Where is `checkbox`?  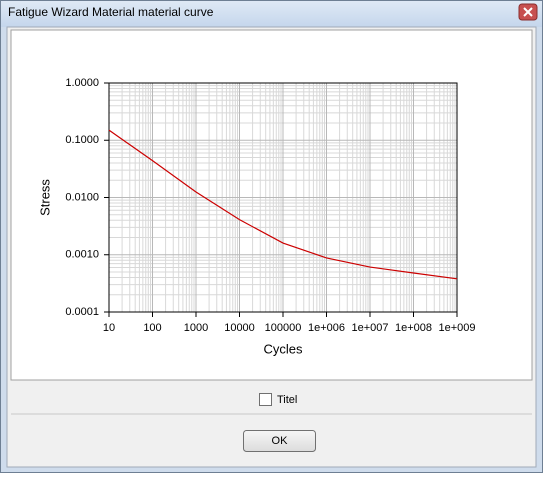 checkbox is located at coordinates (265, 399).